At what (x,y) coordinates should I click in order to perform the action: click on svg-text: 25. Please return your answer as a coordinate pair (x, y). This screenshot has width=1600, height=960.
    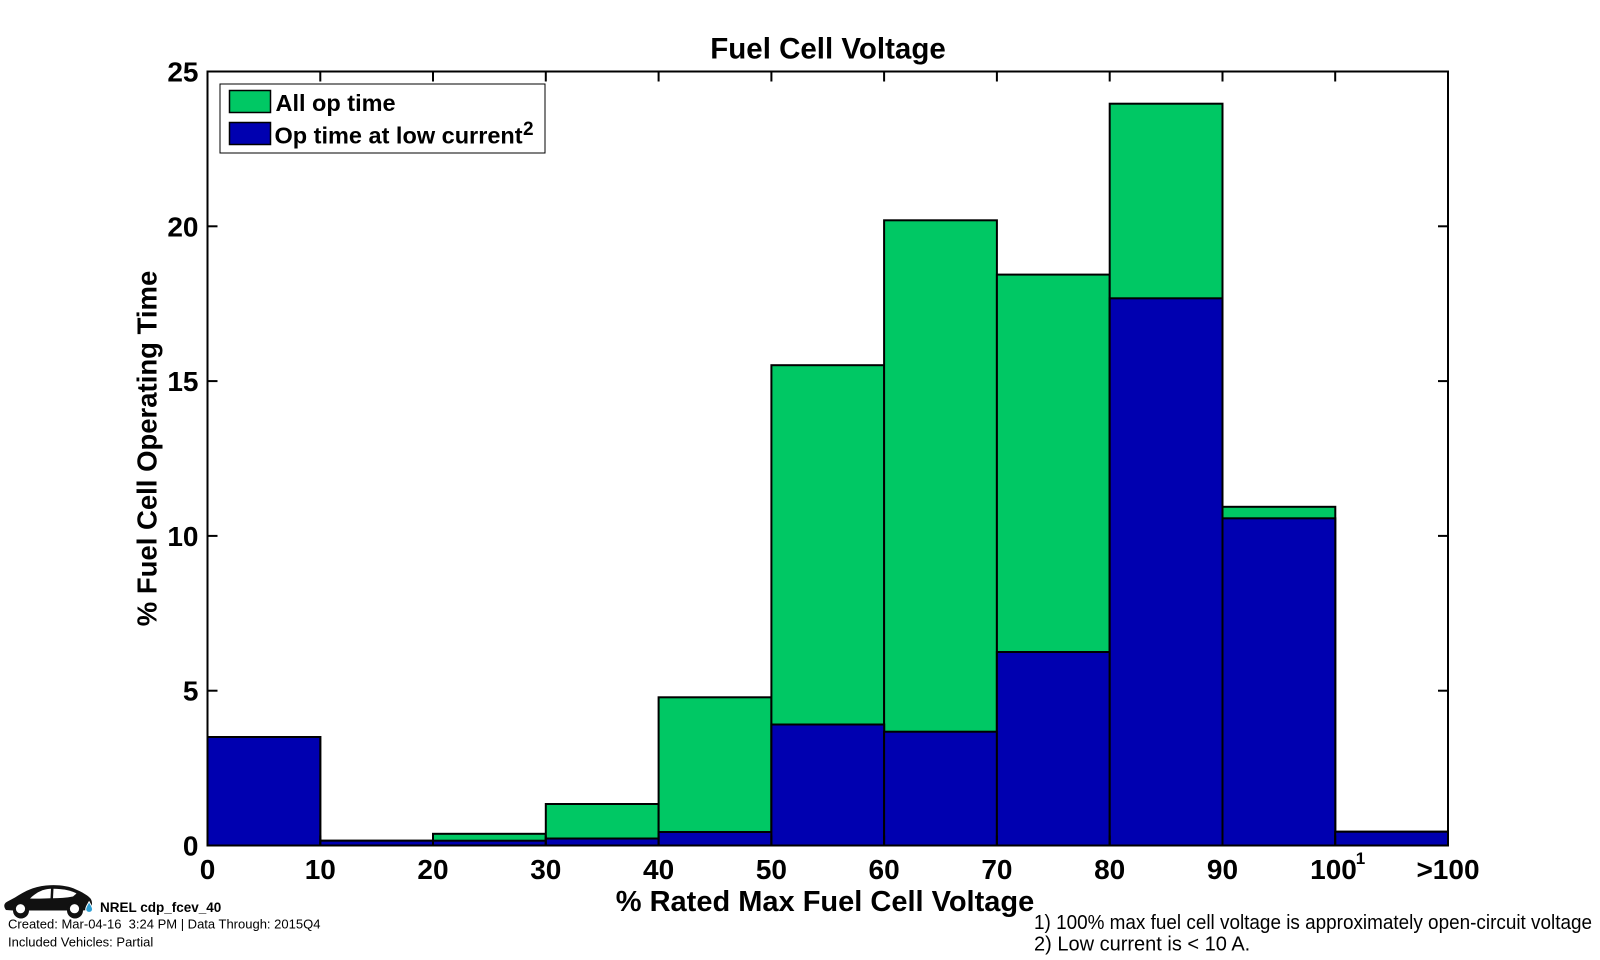
    Looking at the image, I should click on (182, 72).